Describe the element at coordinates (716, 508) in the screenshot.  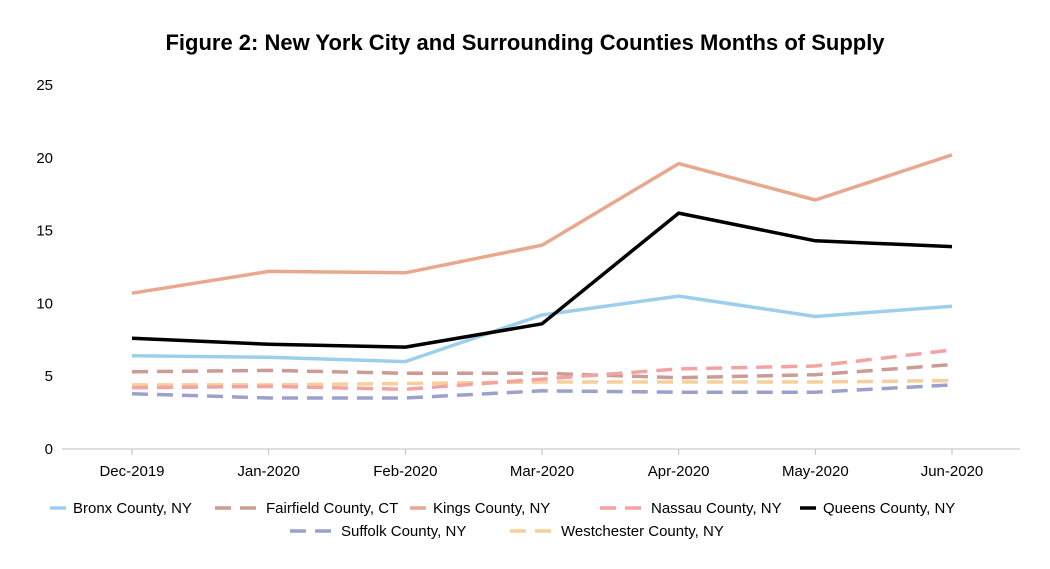
I see `legend-label: Nassau County, NY` at that location.